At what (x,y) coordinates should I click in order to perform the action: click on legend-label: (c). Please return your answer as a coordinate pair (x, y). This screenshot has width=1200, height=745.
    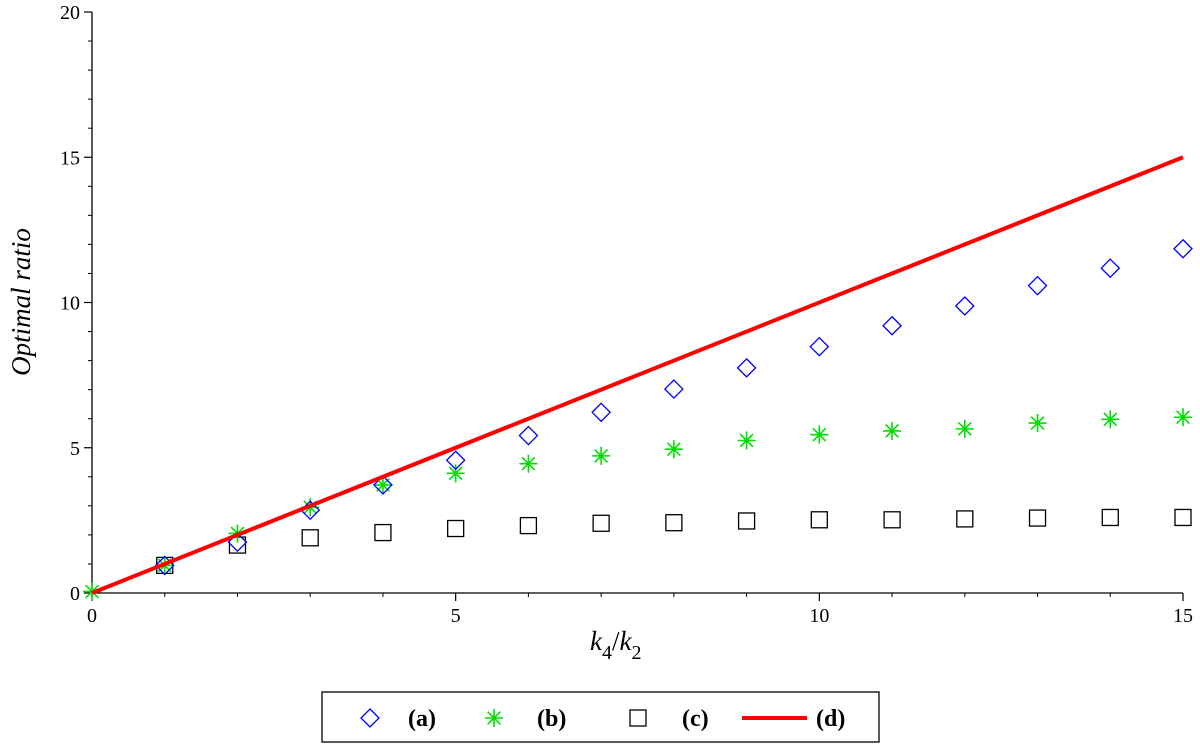
    Looking at the image, I should click on (695, 719).